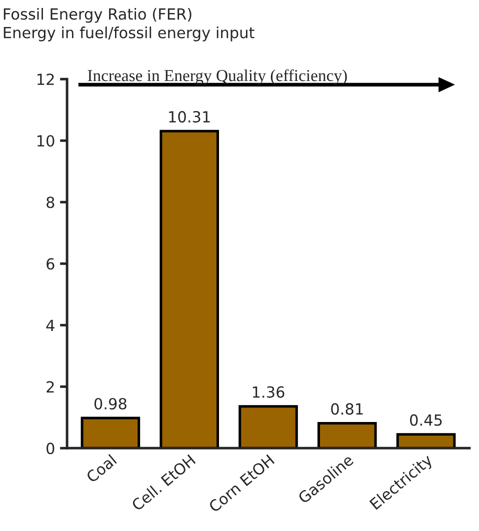  What do you see at coordinates (189, 117) in the screenshot?
I see `data-label: 10.31` at bounding box center [189, 117].